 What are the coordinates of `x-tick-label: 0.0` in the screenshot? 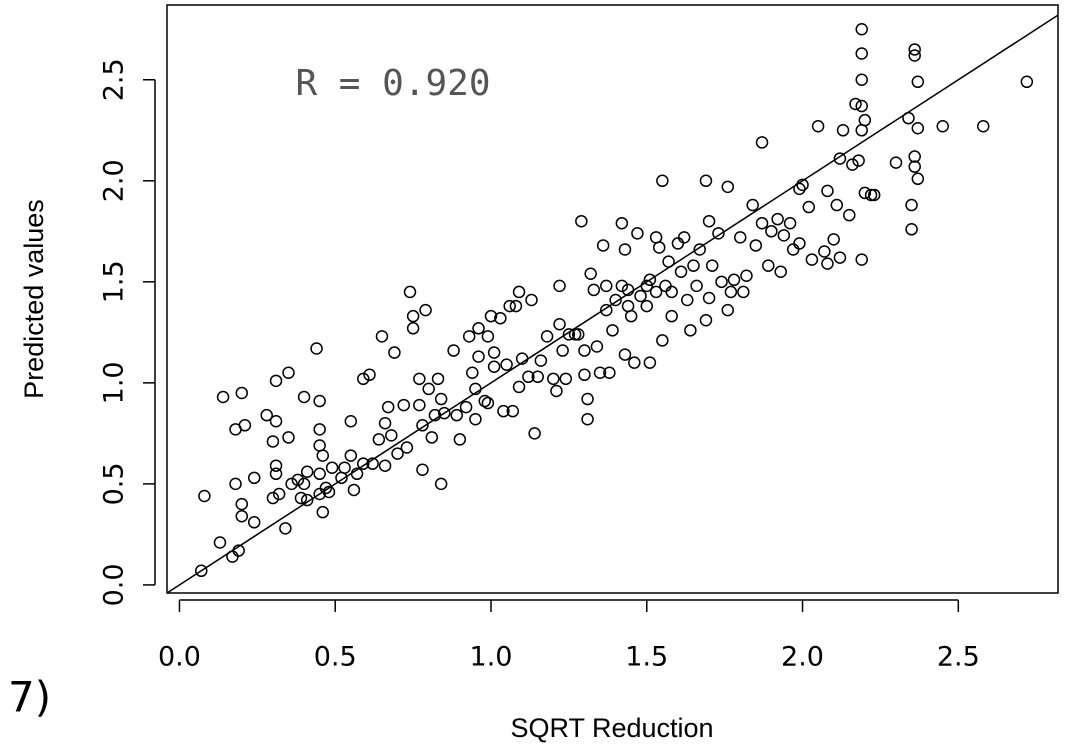 It's located at (179, 657).